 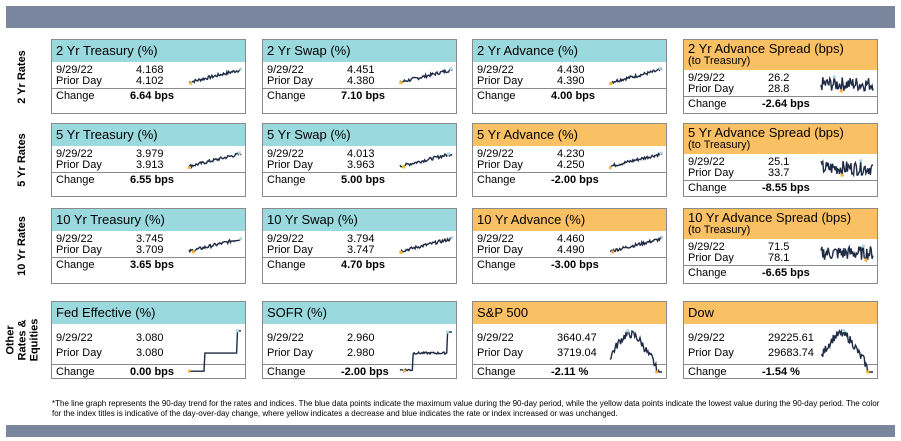 I want to click on tile-title: 2 Yr Advance Spread (bps) (to Treasury), so click(x=780, y=55).